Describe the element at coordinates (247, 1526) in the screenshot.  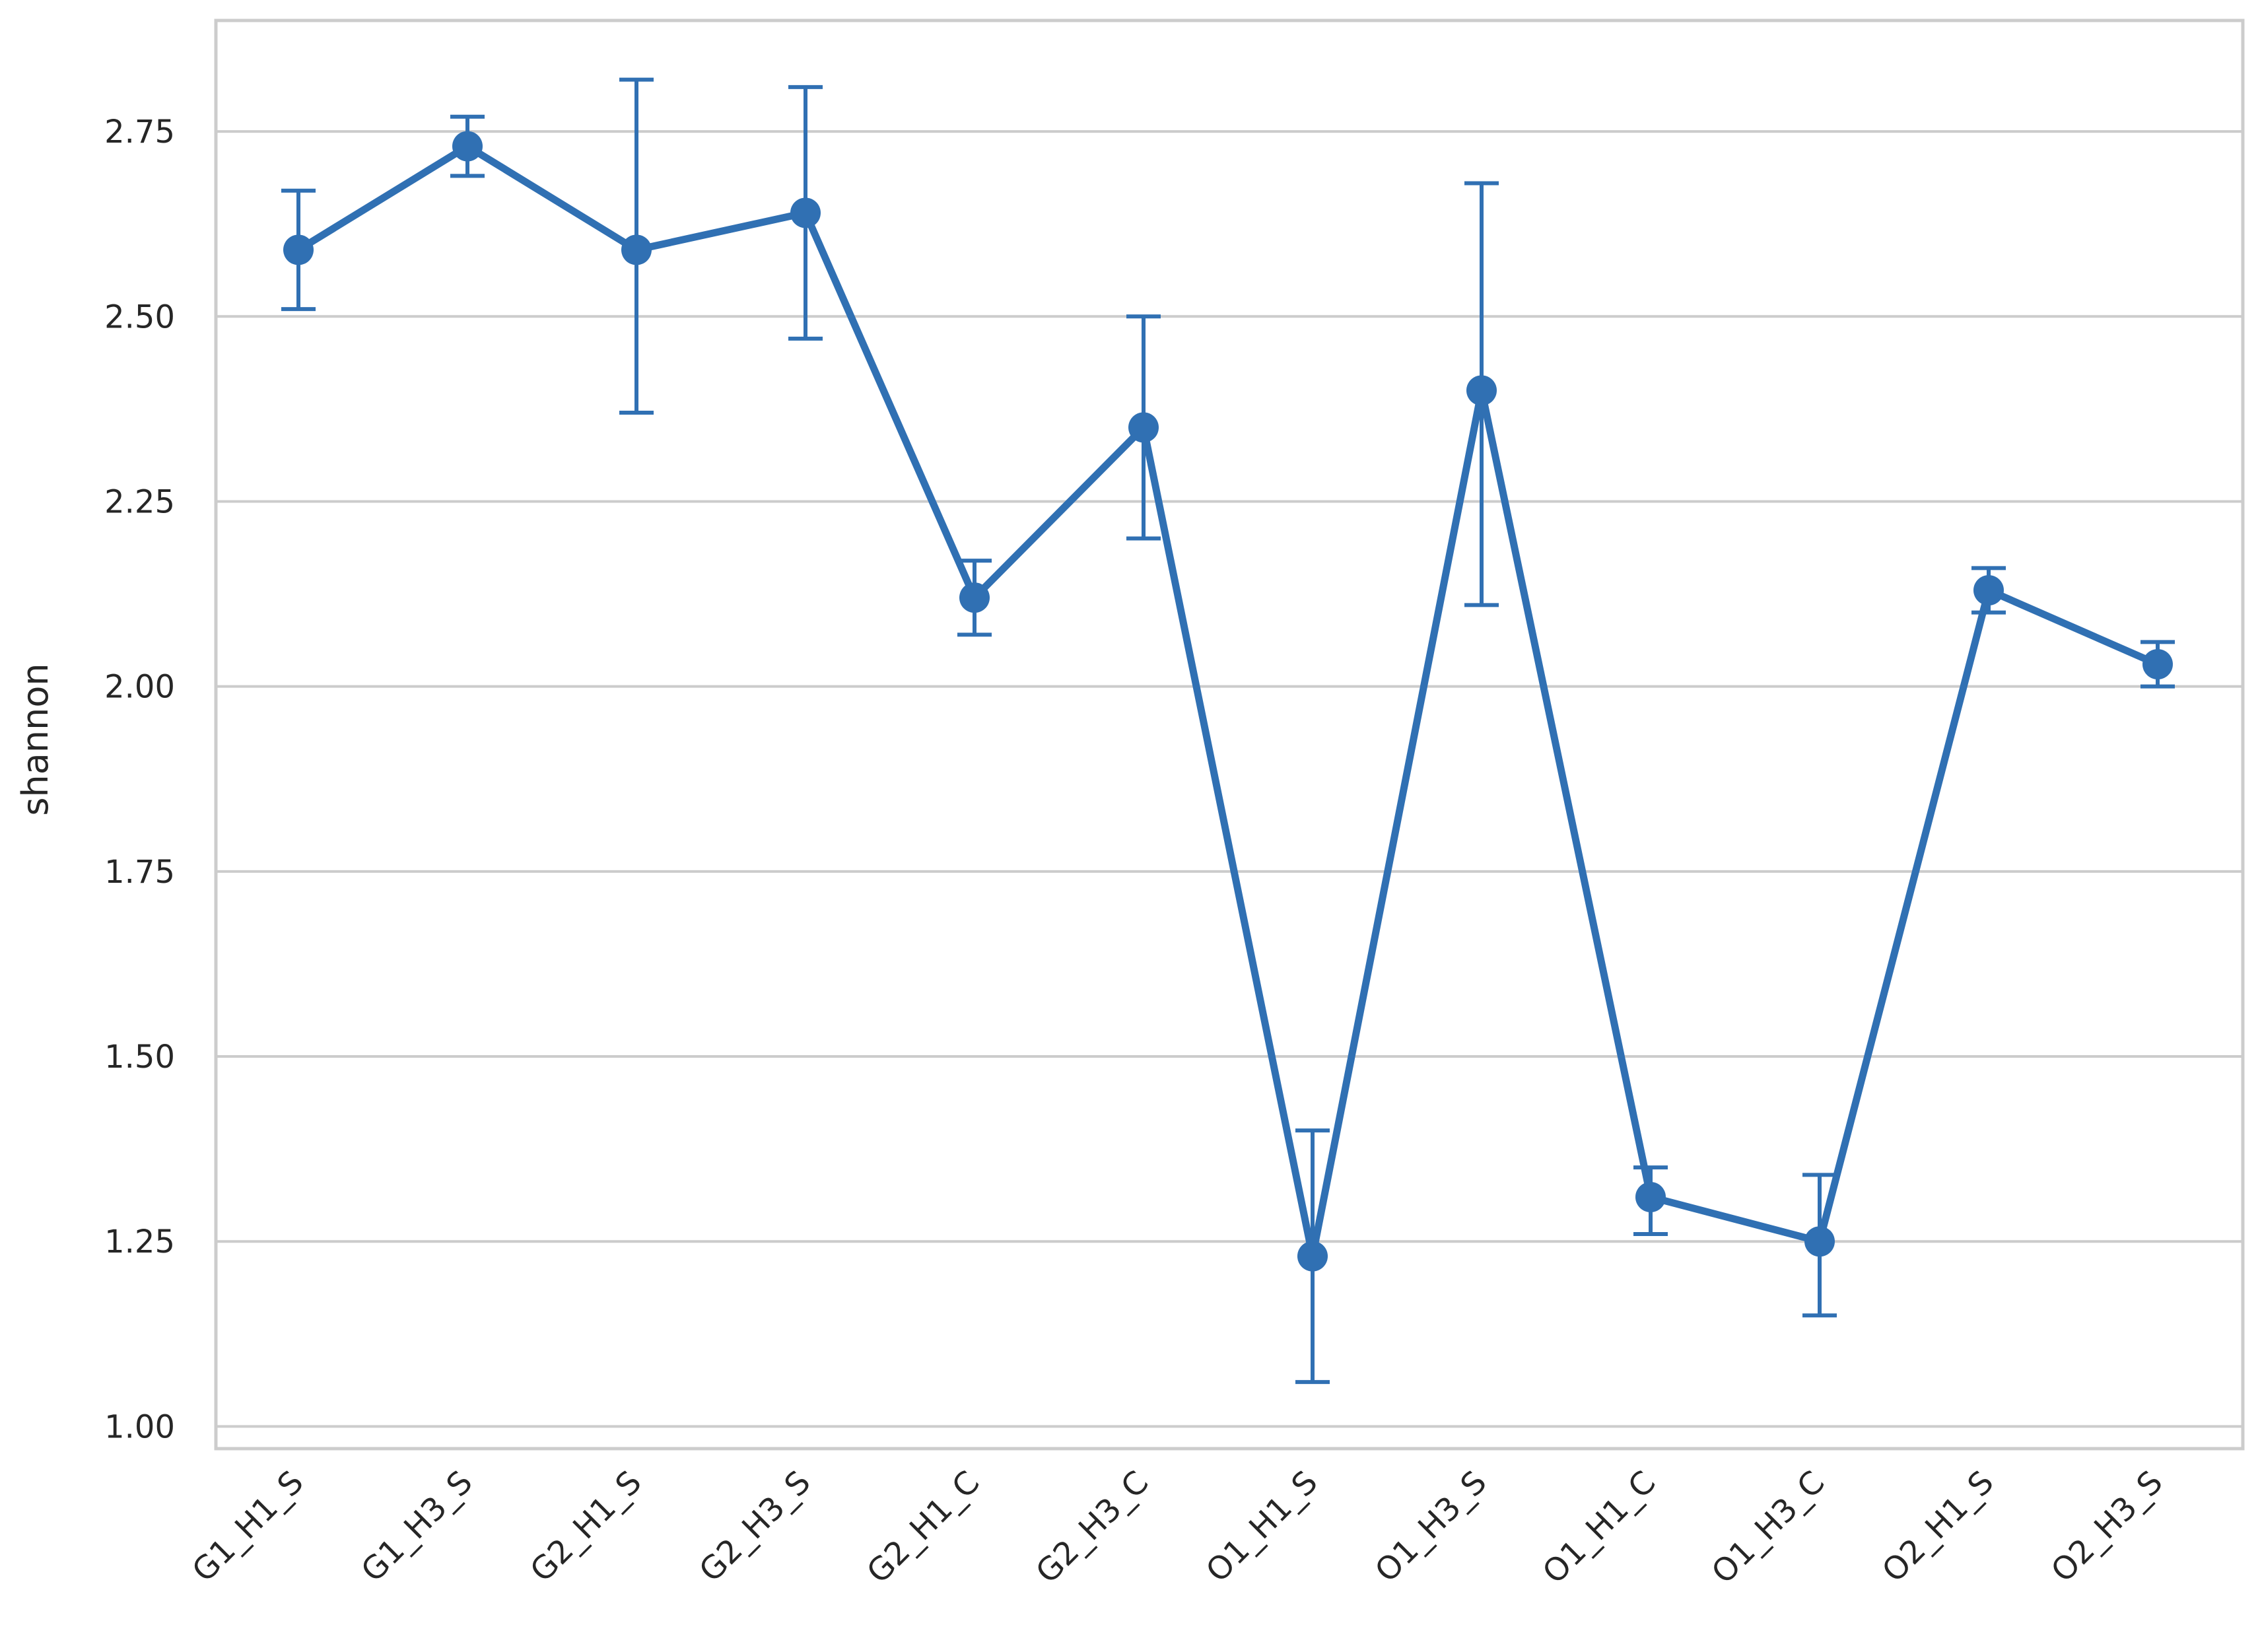
I see `x-tick-label: G1_H1_S` at that location.